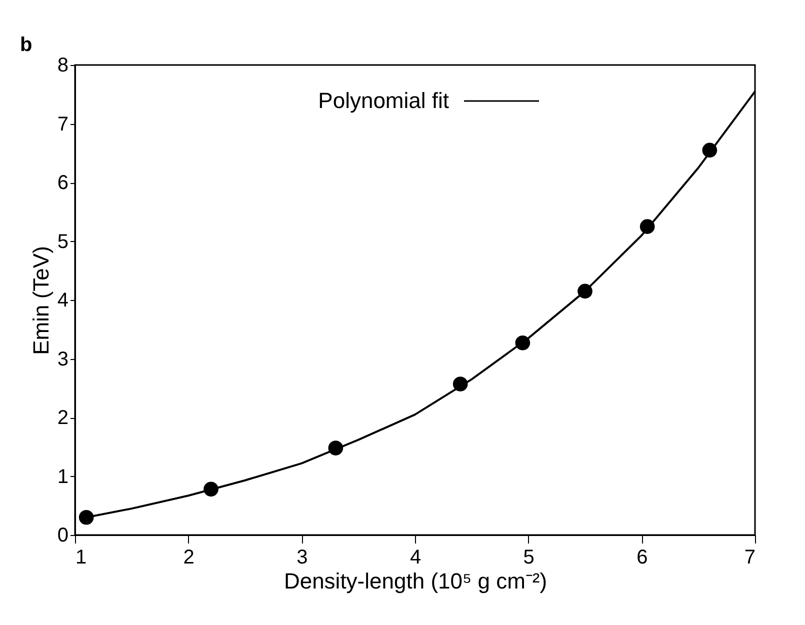  Describe the element at coordinates (62, 477) in the screenshot. I see `y-tick-label: 1` at that location.